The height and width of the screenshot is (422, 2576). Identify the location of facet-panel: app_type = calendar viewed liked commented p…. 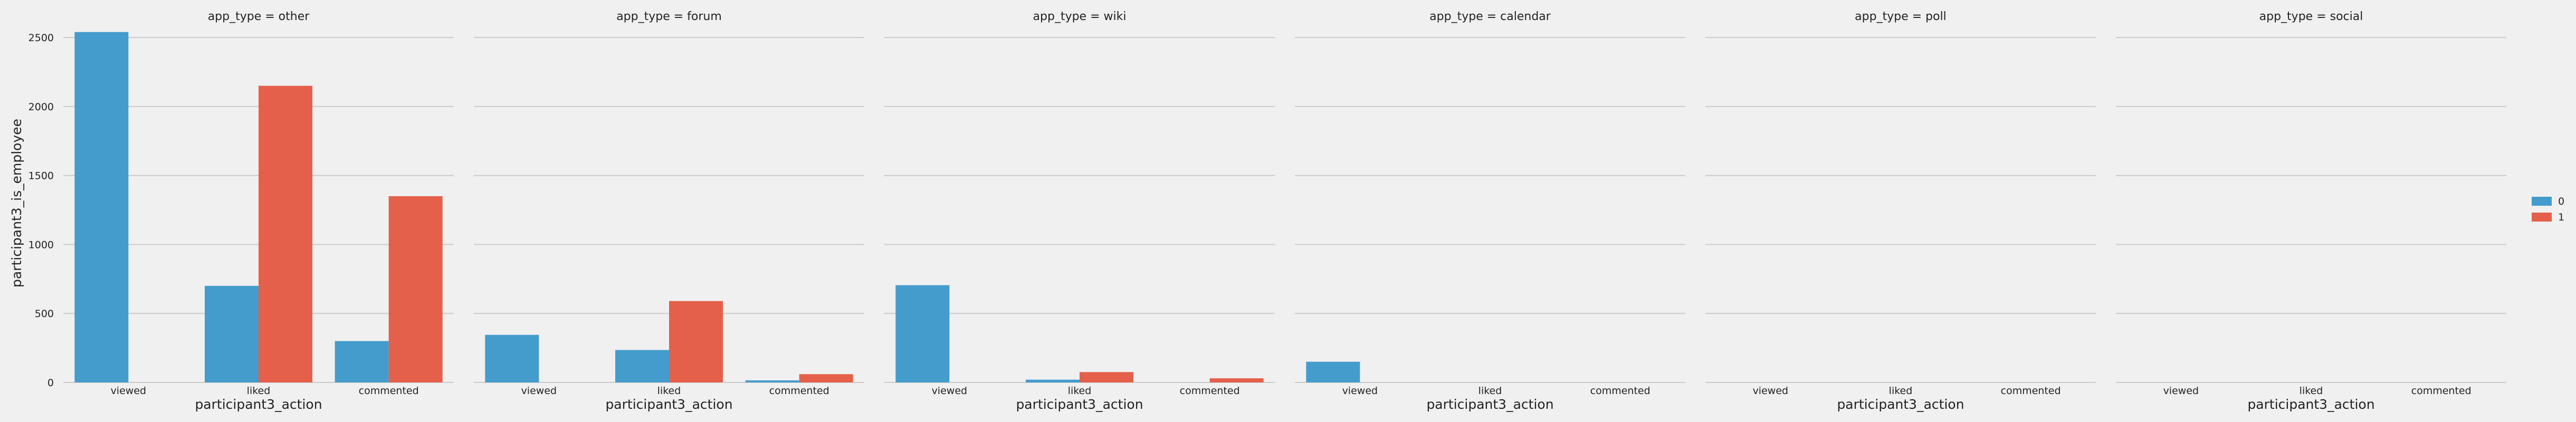
(1490, 211).